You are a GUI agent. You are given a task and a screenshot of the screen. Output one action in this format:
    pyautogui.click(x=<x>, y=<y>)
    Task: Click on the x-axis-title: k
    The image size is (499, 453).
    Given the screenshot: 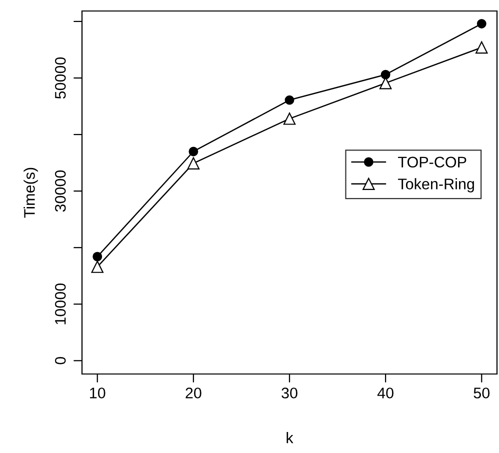 What is the action you would take?
    pyautogui.click(x=290, y=438)
    